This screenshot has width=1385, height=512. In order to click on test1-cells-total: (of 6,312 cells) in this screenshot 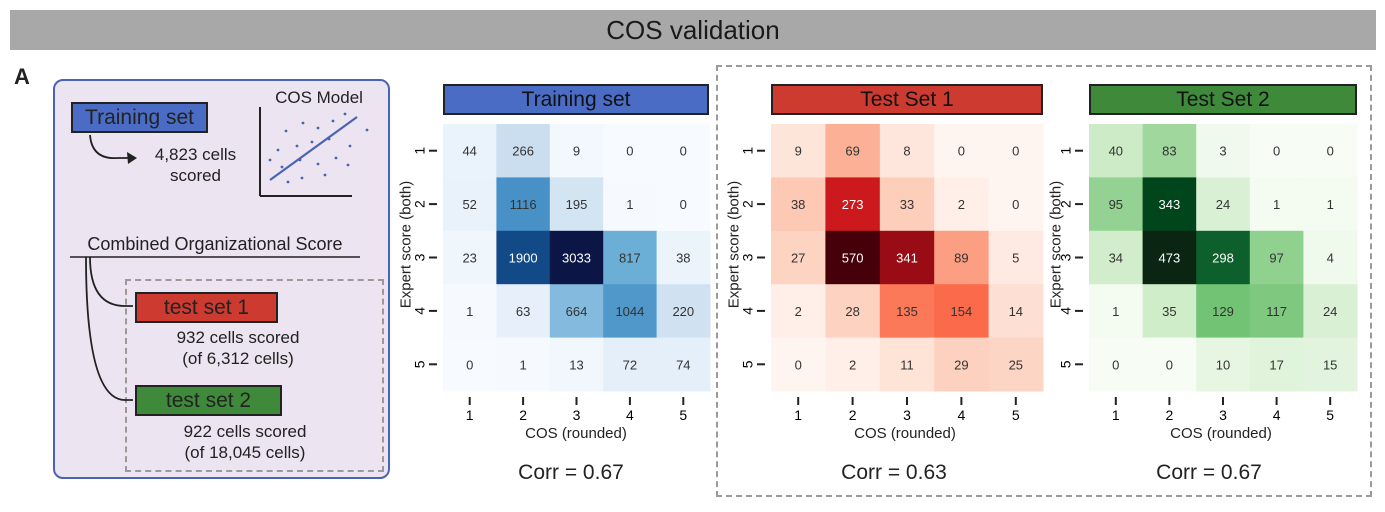, I will do `click(238, 358)`.